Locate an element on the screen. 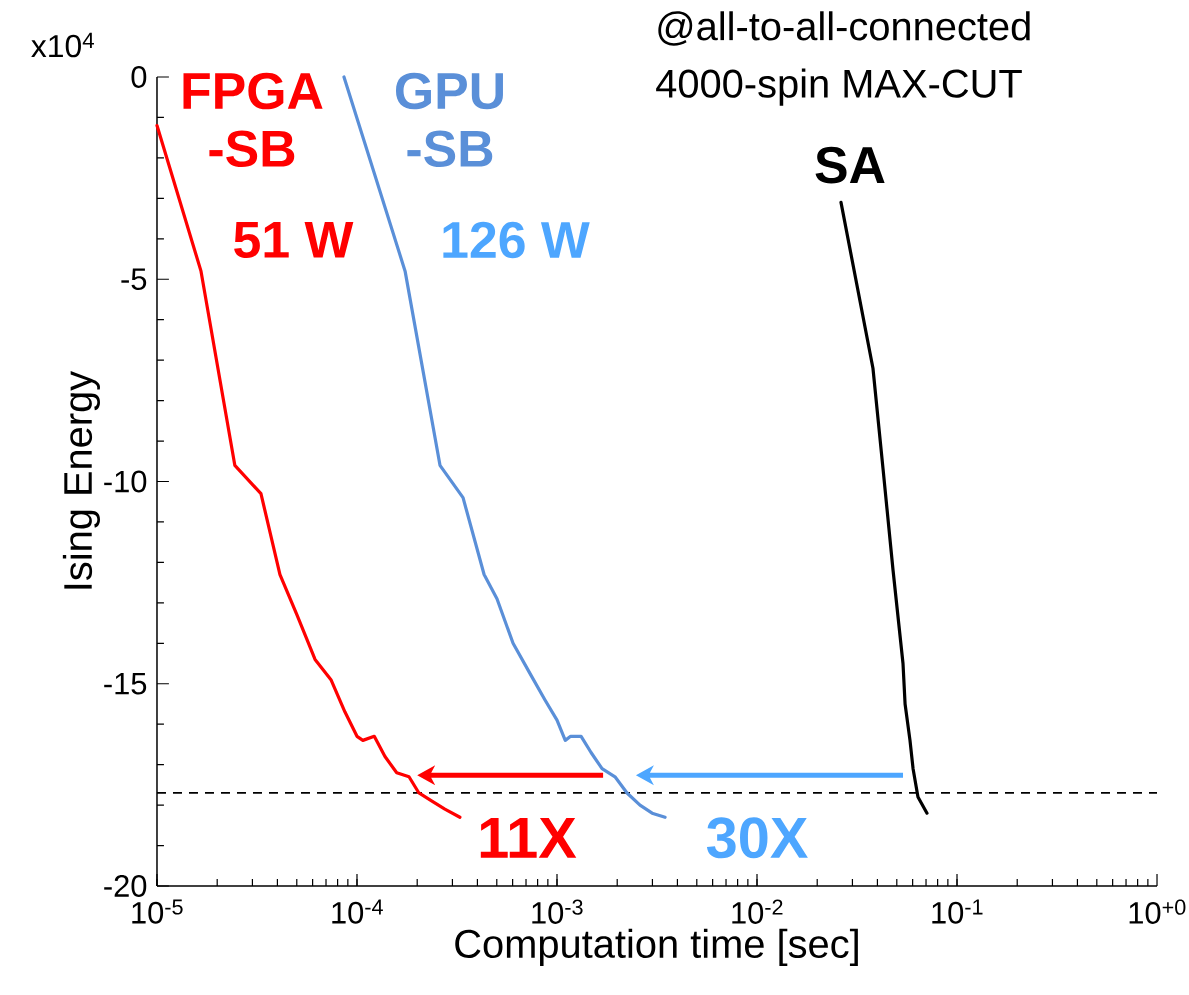  x-tick-label: 10$^{-1}$ is located at coordinates (957, 911).